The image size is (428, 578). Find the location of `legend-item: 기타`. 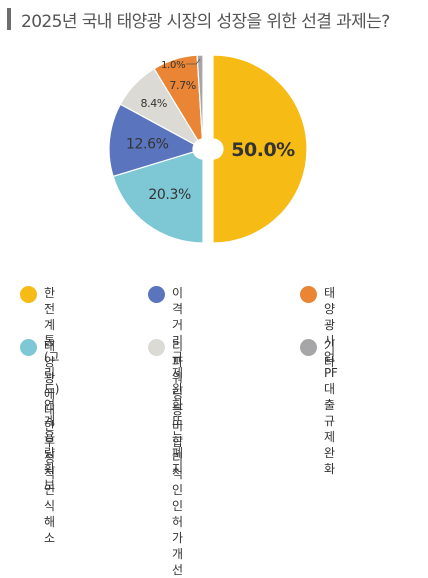

legend-item: 기타 is located at coordinates (317, 354).